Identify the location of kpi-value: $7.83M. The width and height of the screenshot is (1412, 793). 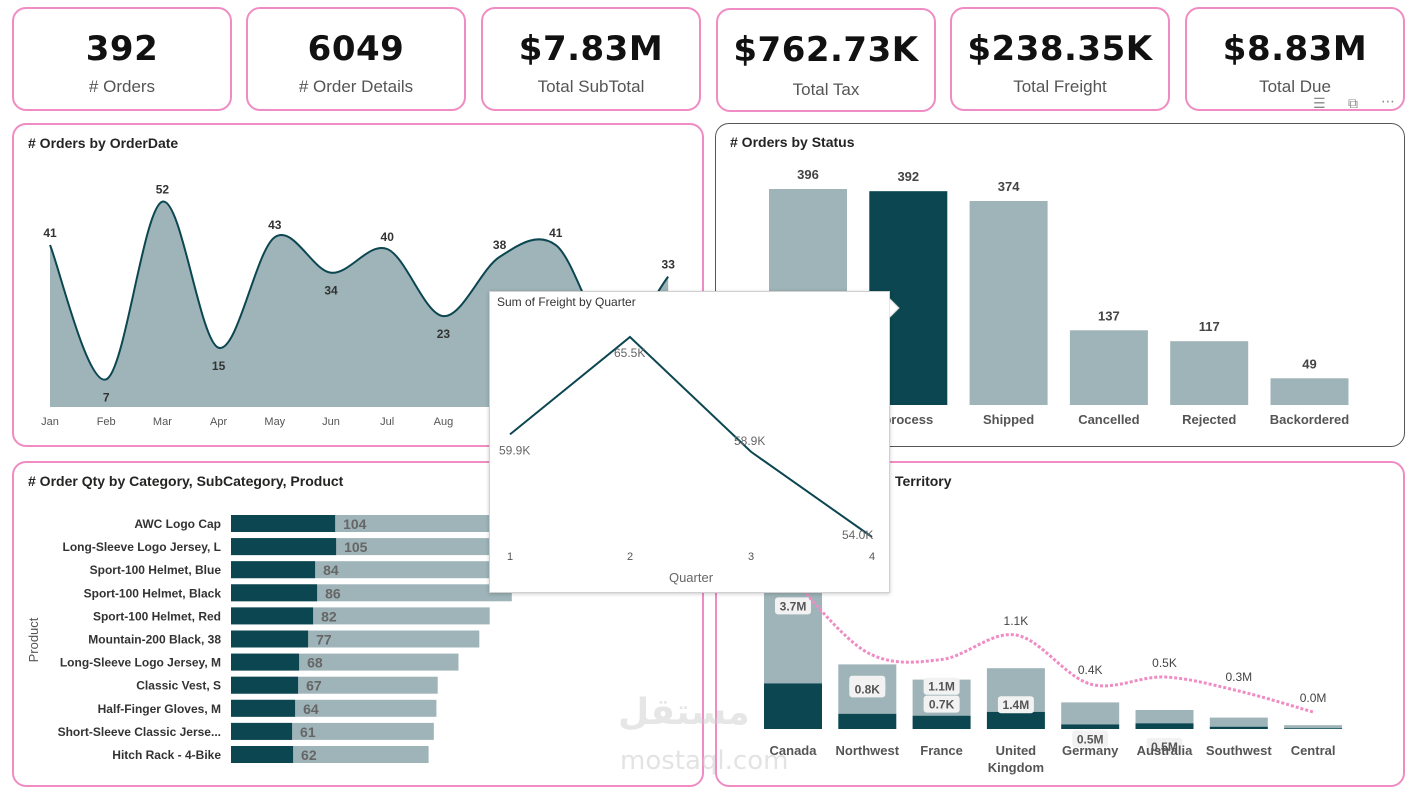
(591, 49).